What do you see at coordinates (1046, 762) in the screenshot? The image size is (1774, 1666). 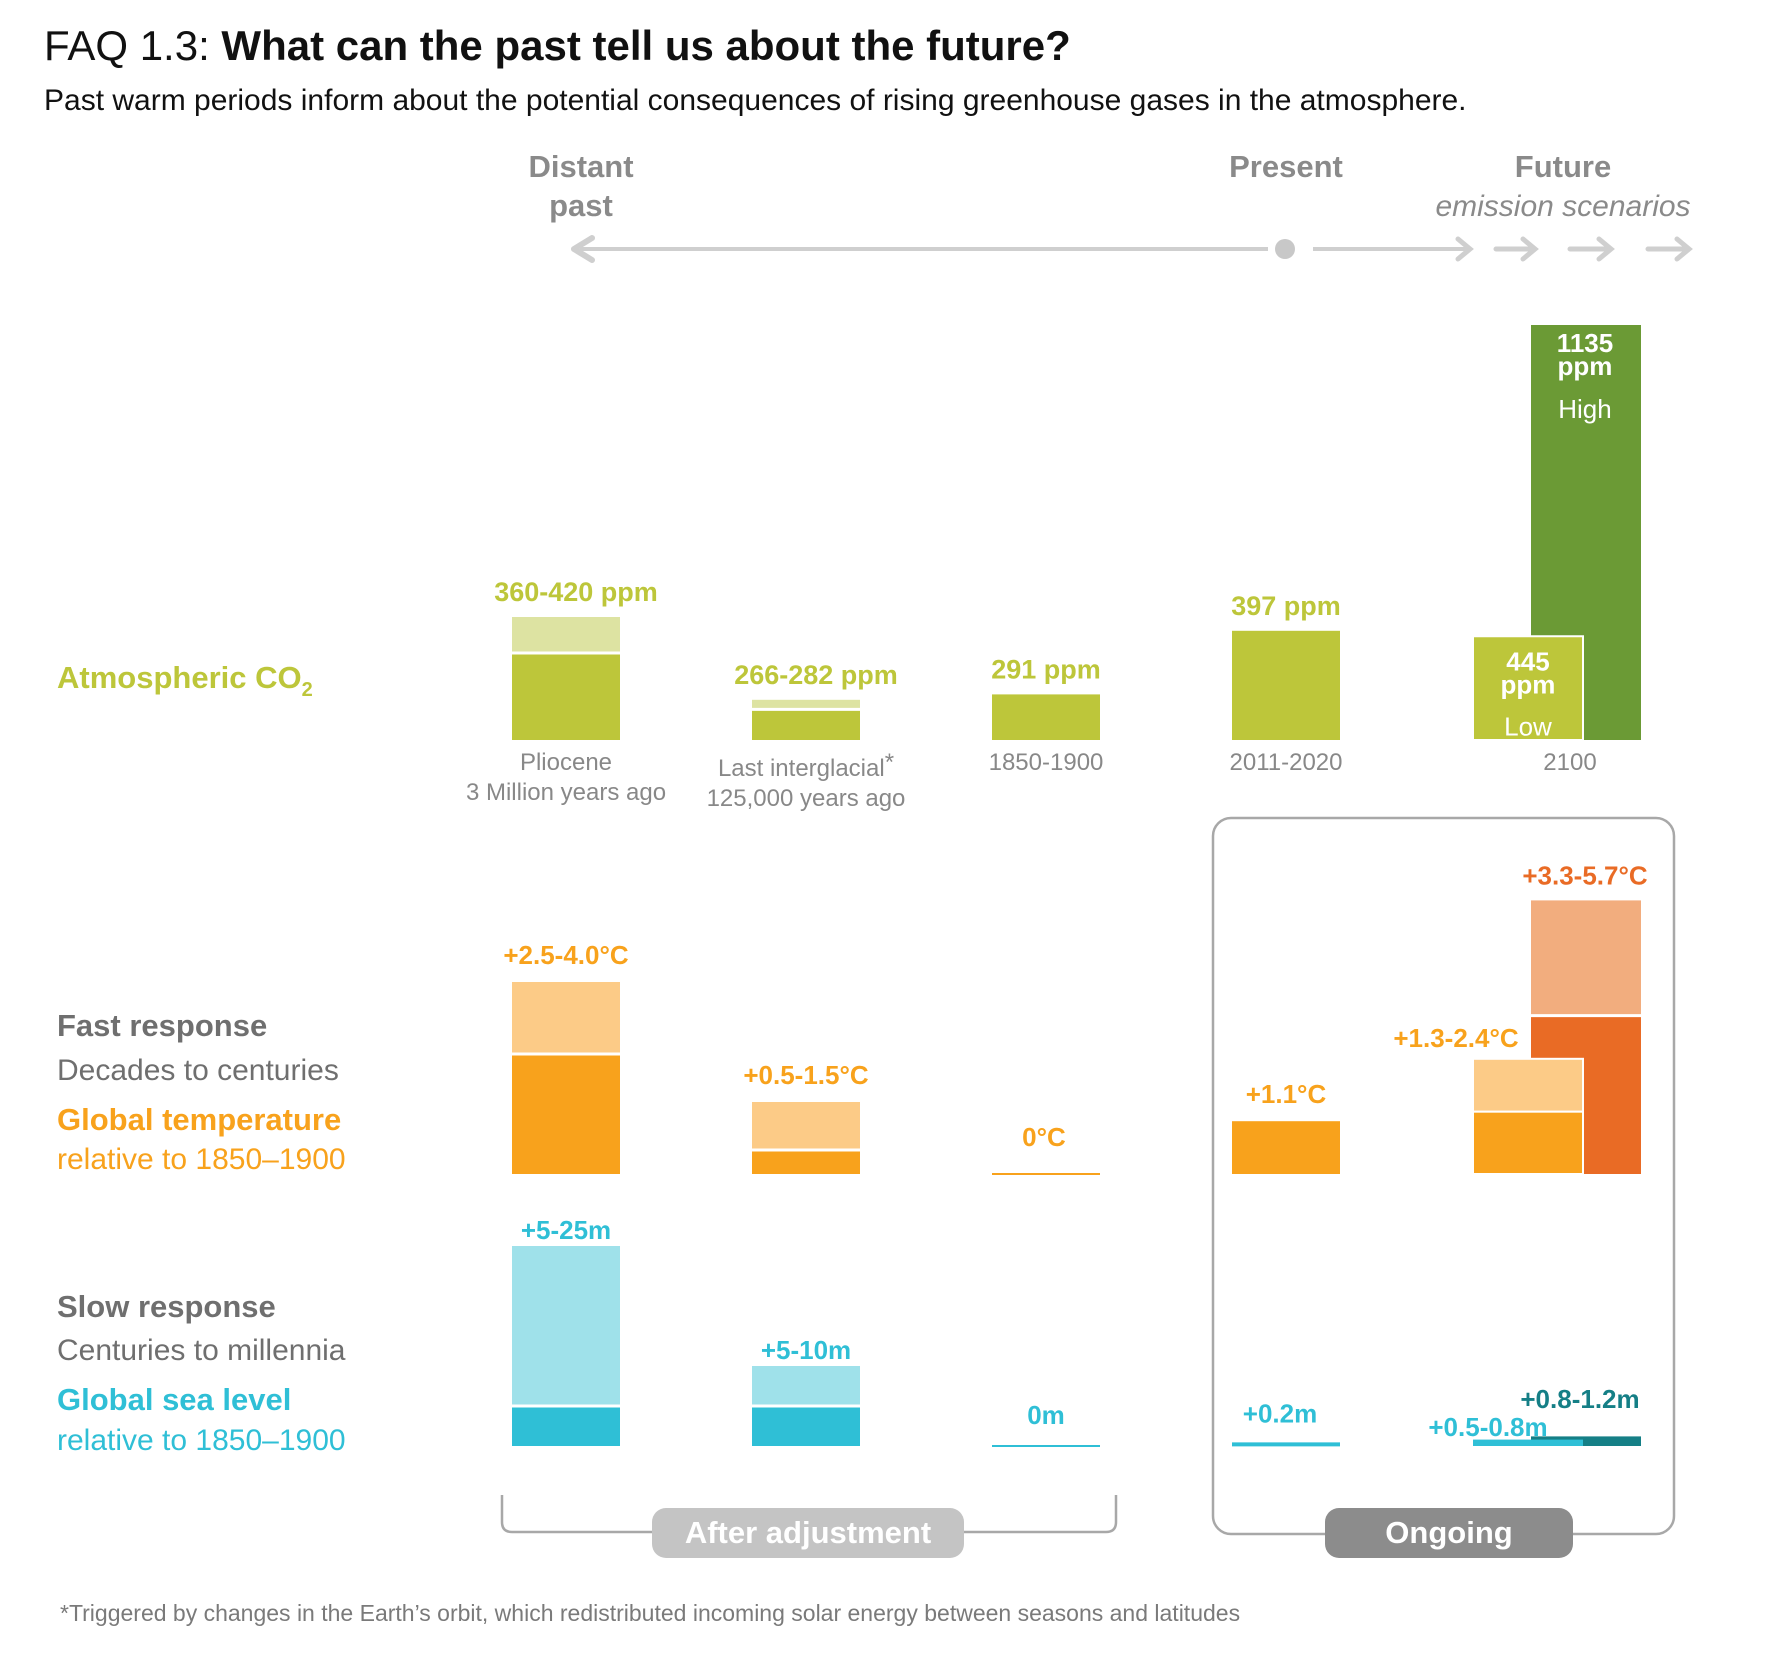 I see `category-label-2: 1850-1900` at bounding box center [1046, 762].